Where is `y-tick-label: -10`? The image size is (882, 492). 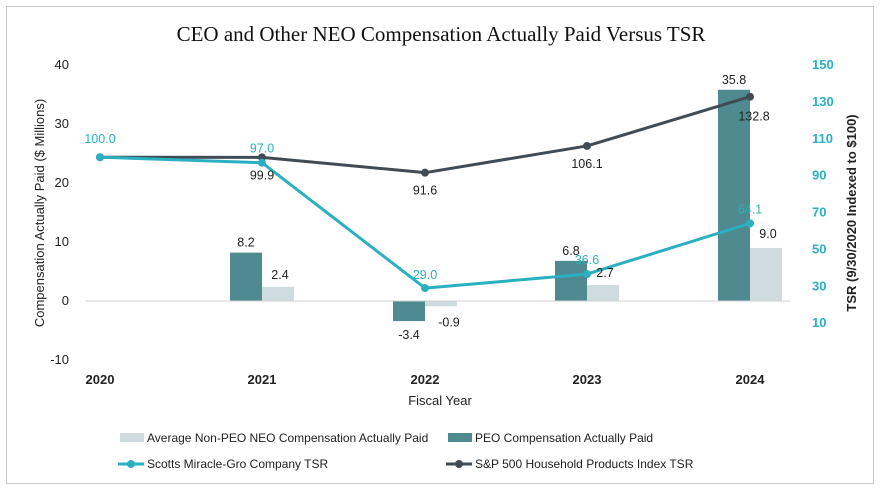
y-tick-label: -10 is located at coordinates (59, 359).